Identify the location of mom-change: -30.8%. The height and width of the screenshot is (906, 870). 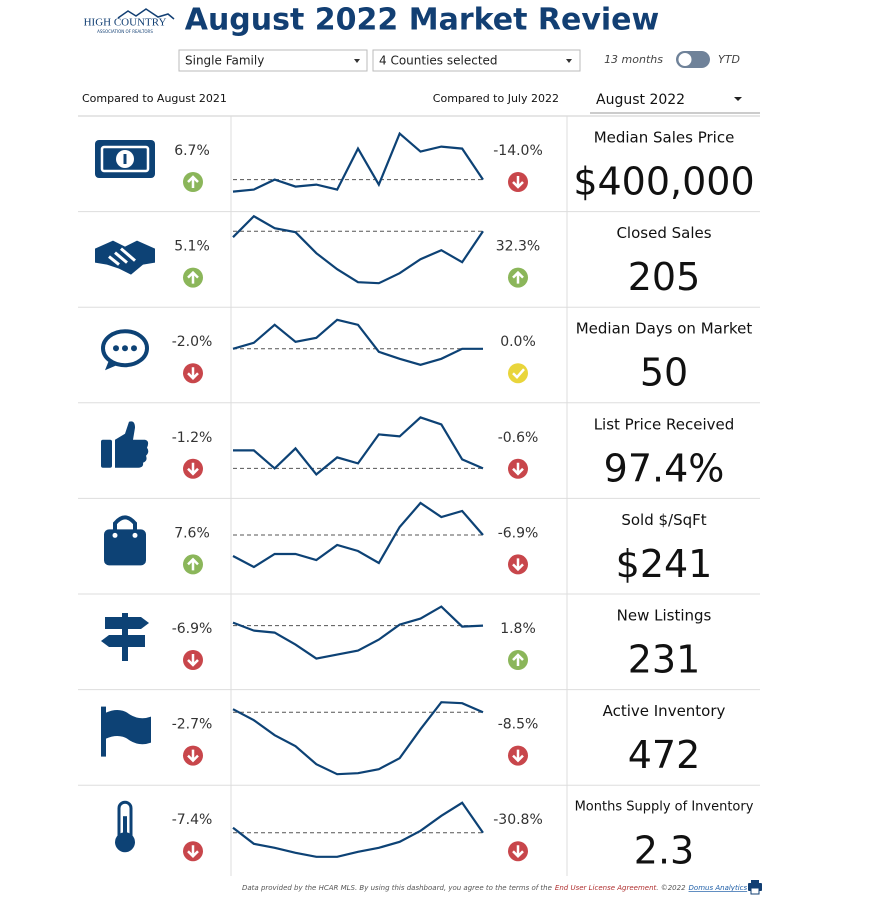
(518, 820).